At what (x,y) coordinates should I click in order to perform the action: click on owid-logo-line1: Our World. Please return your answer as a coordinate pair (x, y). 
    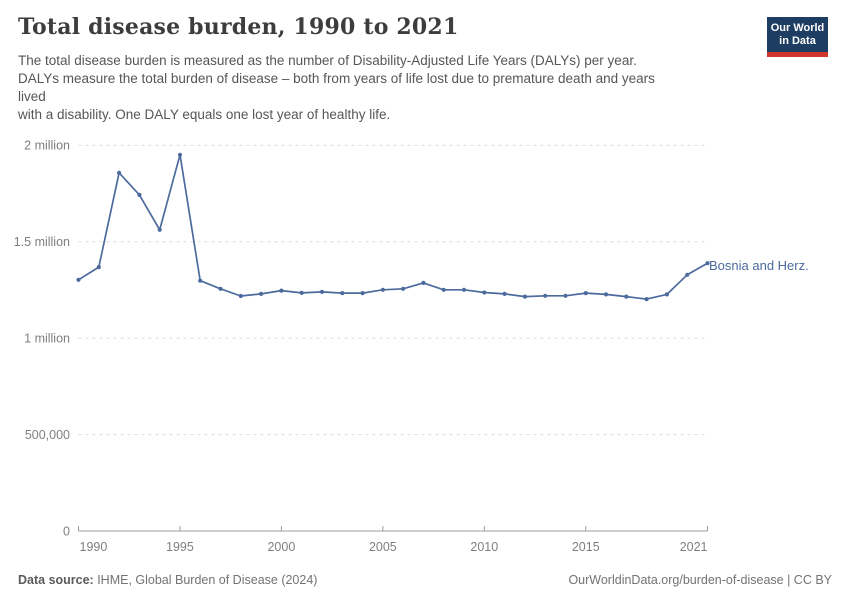
    Looking at the image, I should click on (797, 28).